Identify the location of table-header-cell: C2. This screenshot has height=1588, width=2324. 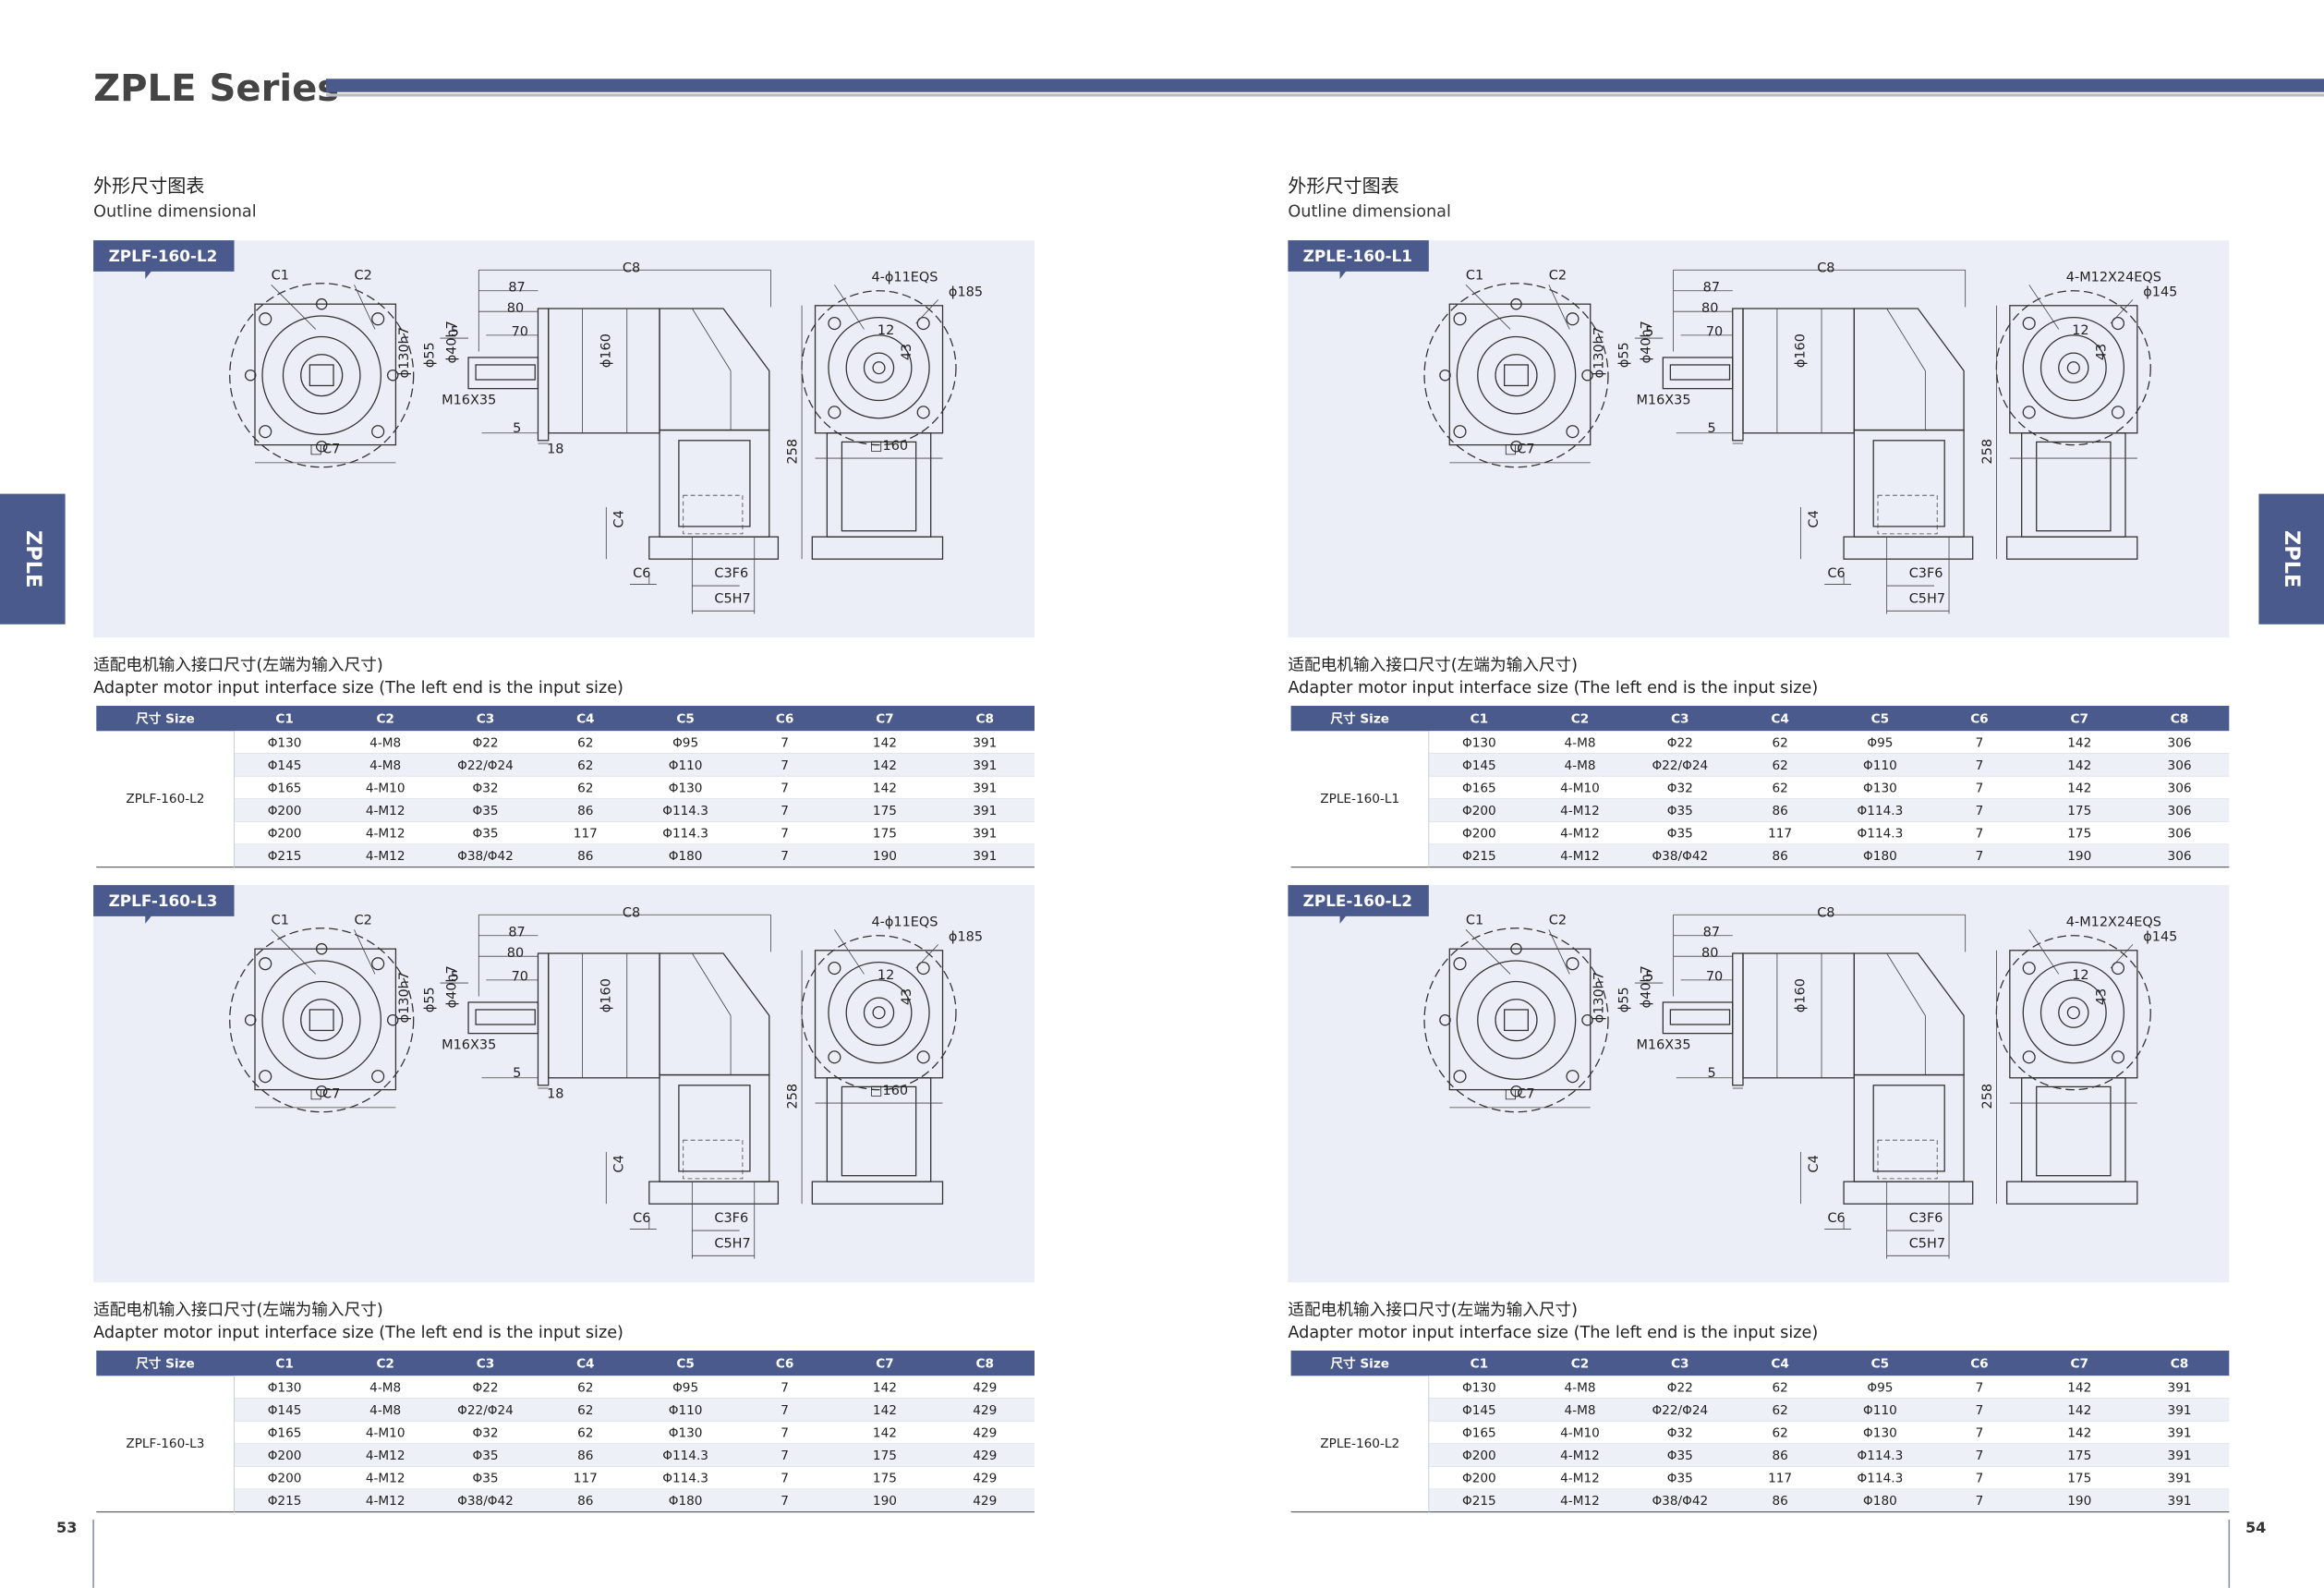
(385, 718).